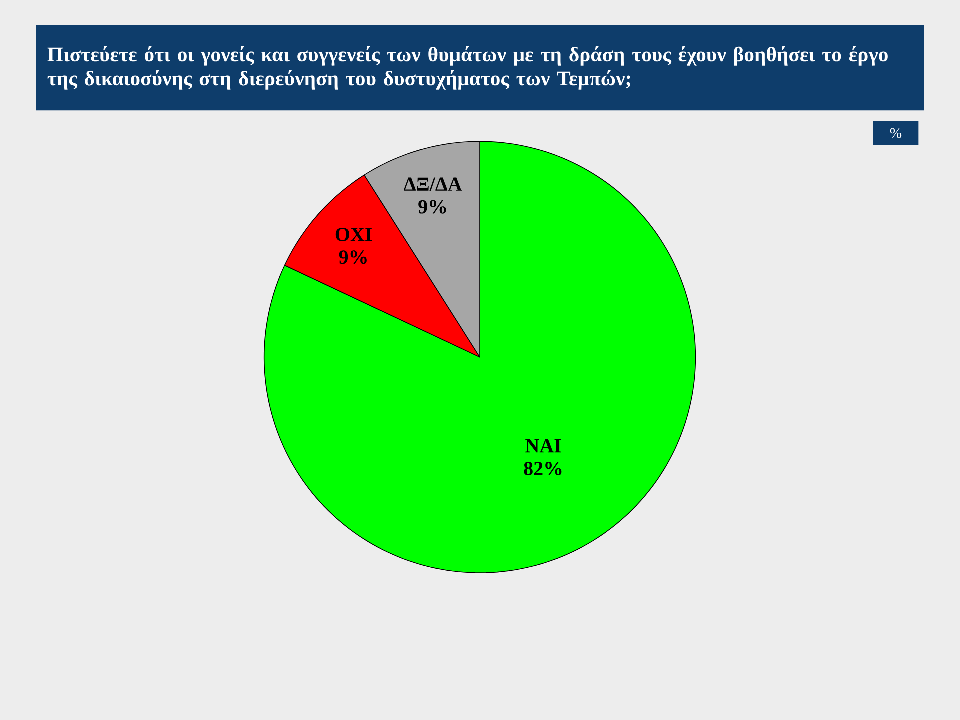 The image size is (960, 720). Describe the element at coordinates (543, 469) in the screenshot. I see `data-label: 82%` at that location.